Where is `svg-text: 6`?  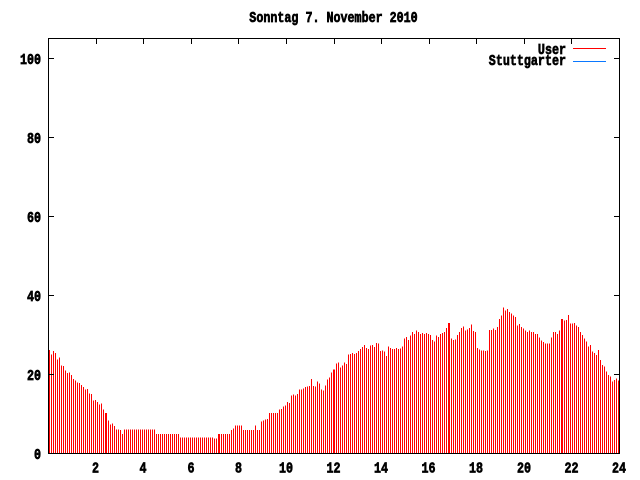
svg-text: 6 is located at coordinates (190, 468).